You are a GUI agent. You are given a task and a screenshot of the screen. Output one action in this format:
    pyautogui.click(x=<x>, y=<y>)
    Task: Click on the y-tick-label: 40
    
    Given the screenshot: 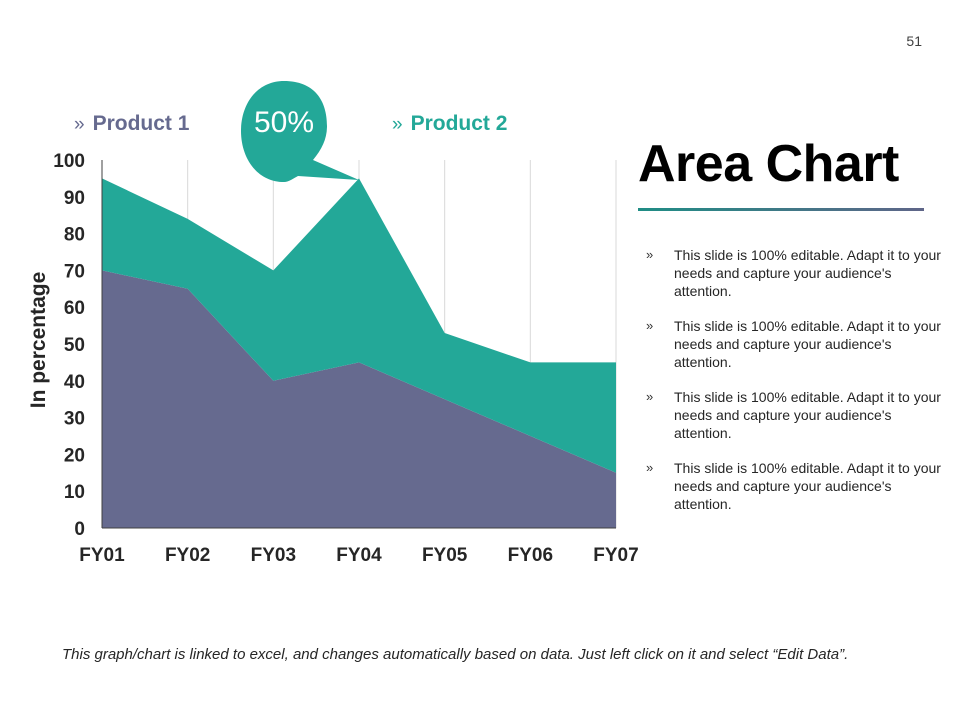 What is the action you would take?
    pyautogui.click(x=74, y=382)
    